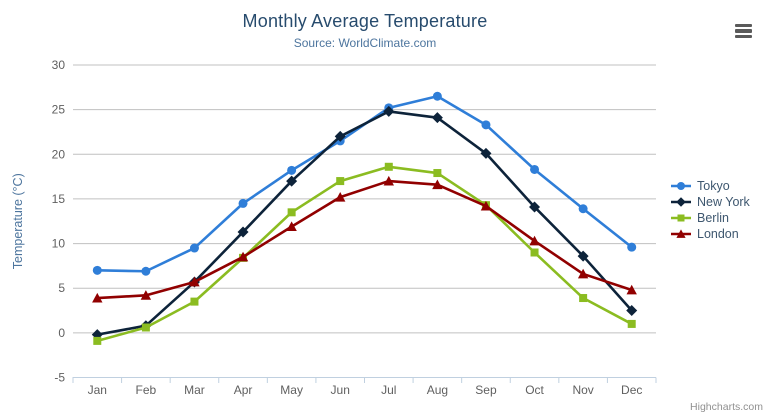  What do you see at coordinates (486, 153) in the screenshot?
I see `point-new-york-sep` at bounding box center [486, 153].